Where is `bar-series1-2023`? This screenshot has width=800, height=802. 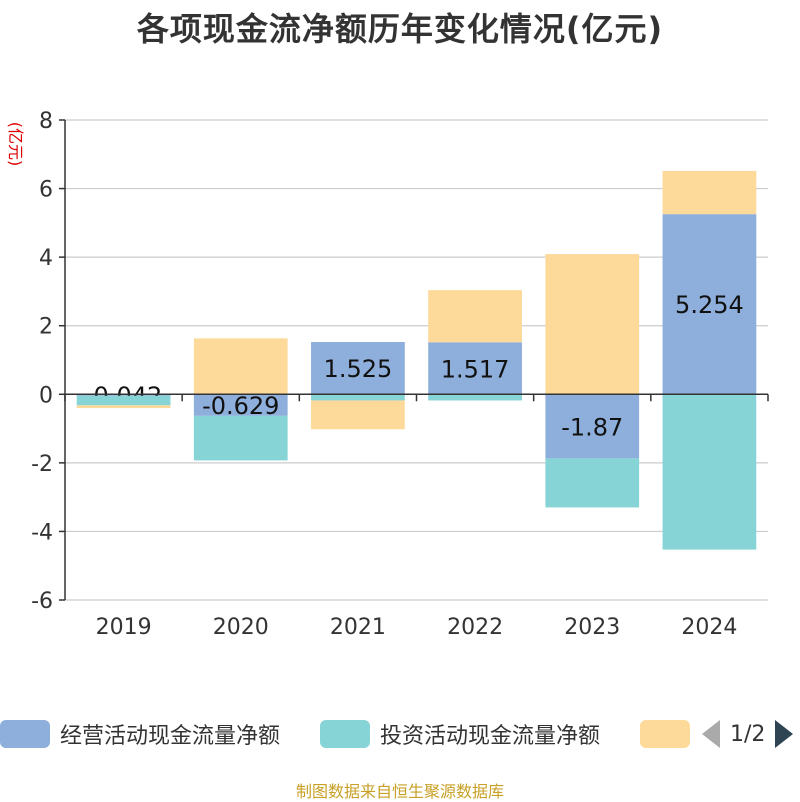 bar-series1-2023 is located at coordinates (592, 483).